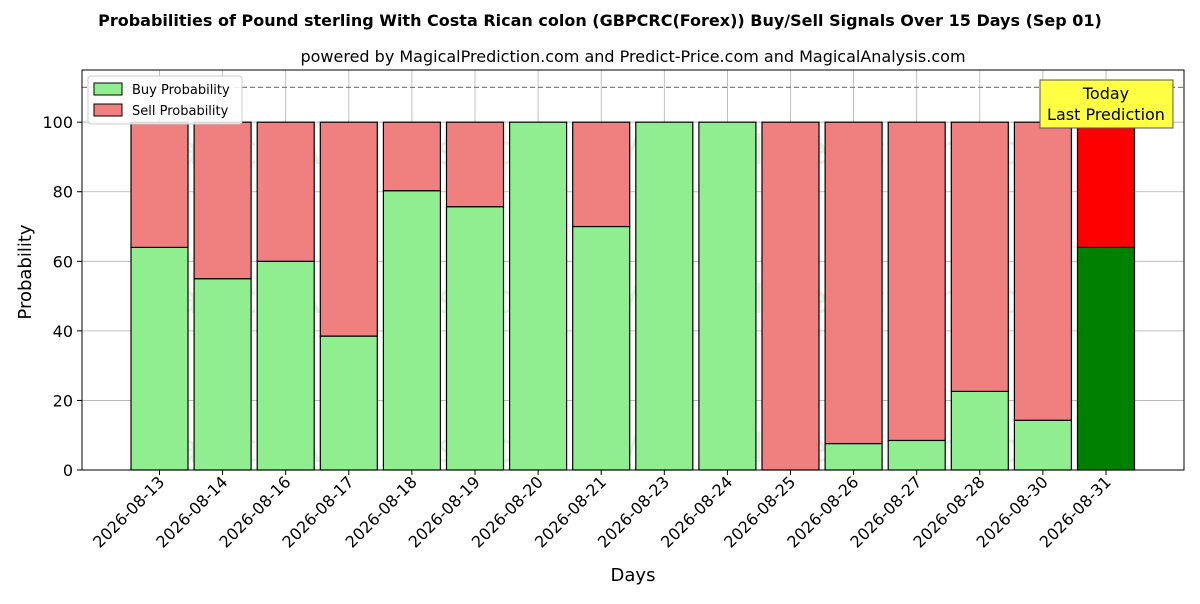  What do you see at coordinates (63, 331) in the screenshot?
I see `y-tick-label: 40` at bounding box center [63, 331].